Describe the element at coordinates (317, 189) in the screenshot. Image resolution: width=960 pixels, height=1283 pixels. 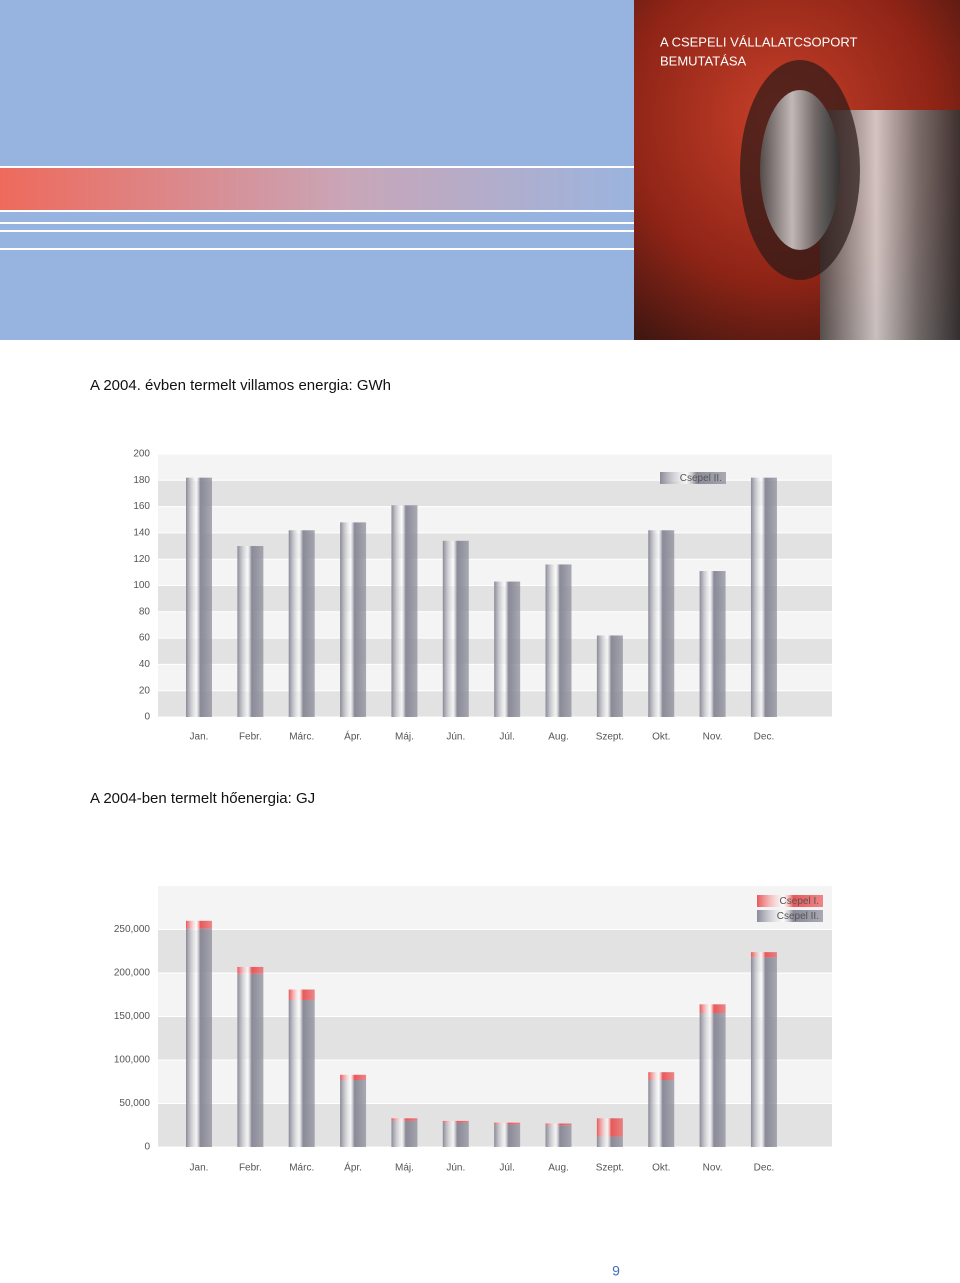
I see `header-stripe` at that location.